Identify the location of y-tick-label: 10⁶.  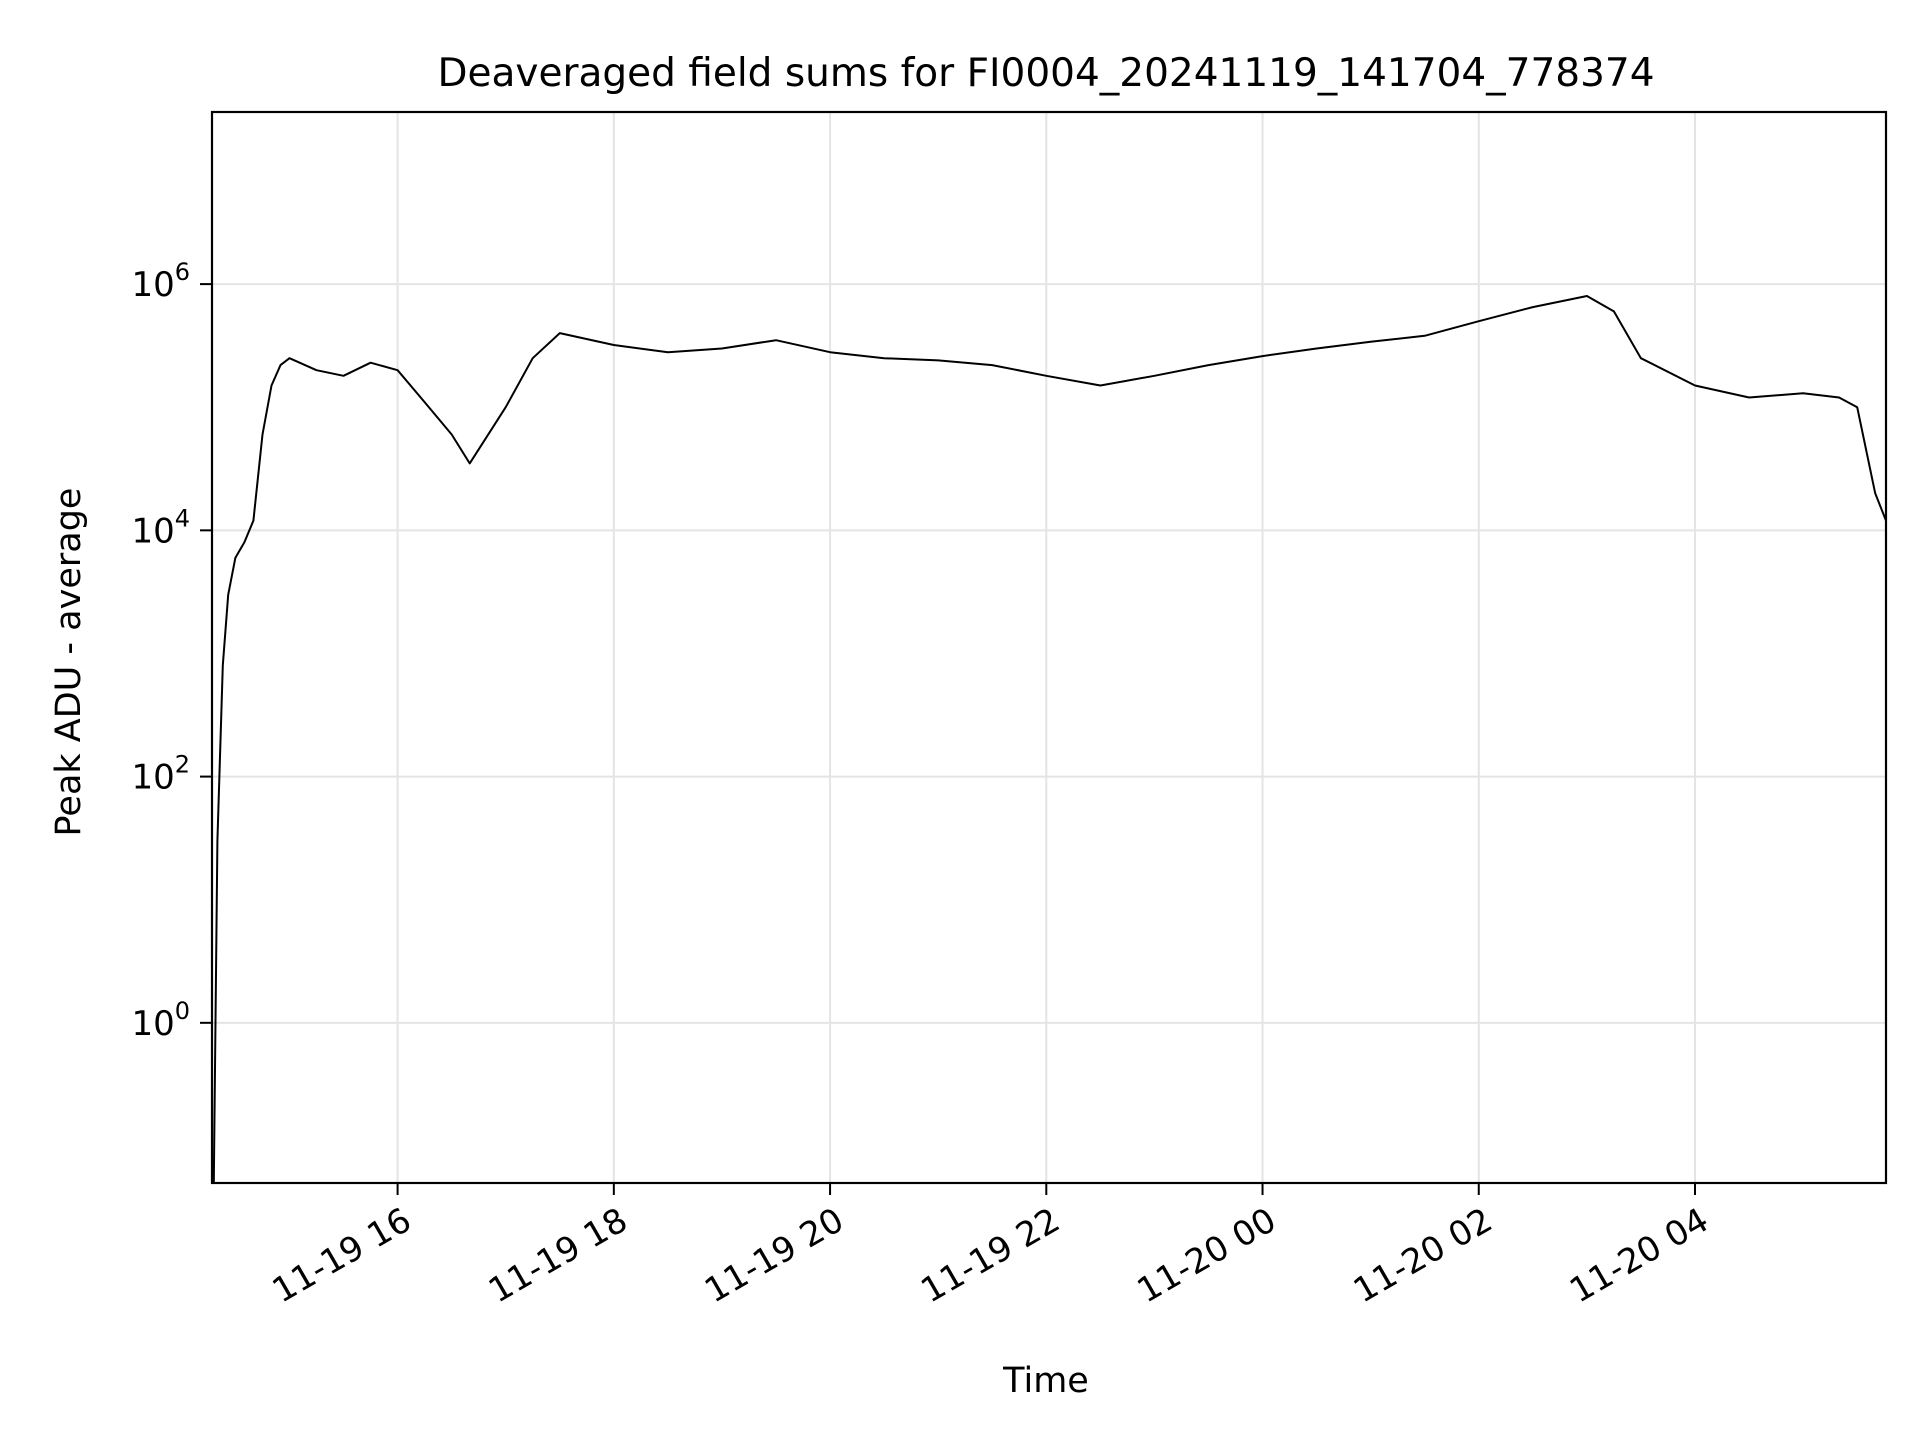
(160, 281).